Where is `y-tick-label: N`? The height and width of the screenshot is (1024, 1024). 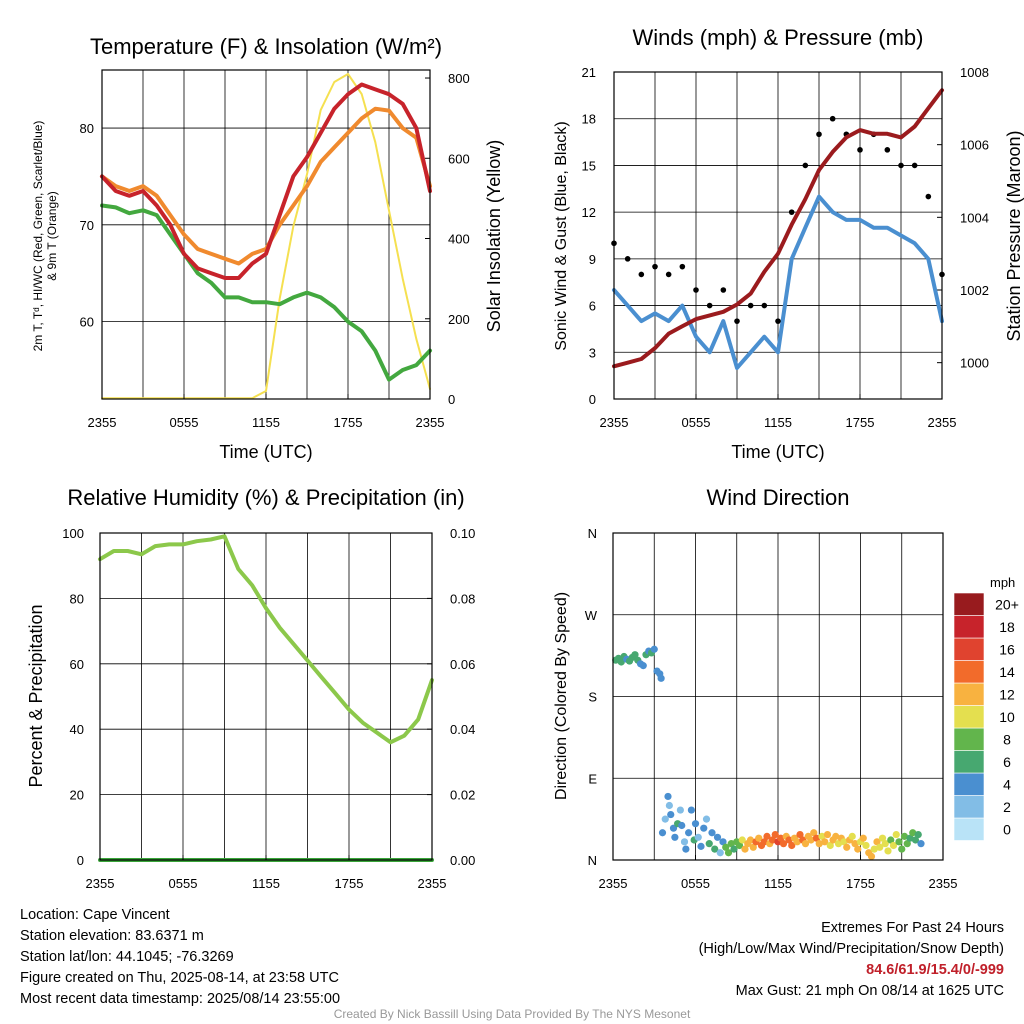 y-tick-label: N is located at coordinates (592, 533).